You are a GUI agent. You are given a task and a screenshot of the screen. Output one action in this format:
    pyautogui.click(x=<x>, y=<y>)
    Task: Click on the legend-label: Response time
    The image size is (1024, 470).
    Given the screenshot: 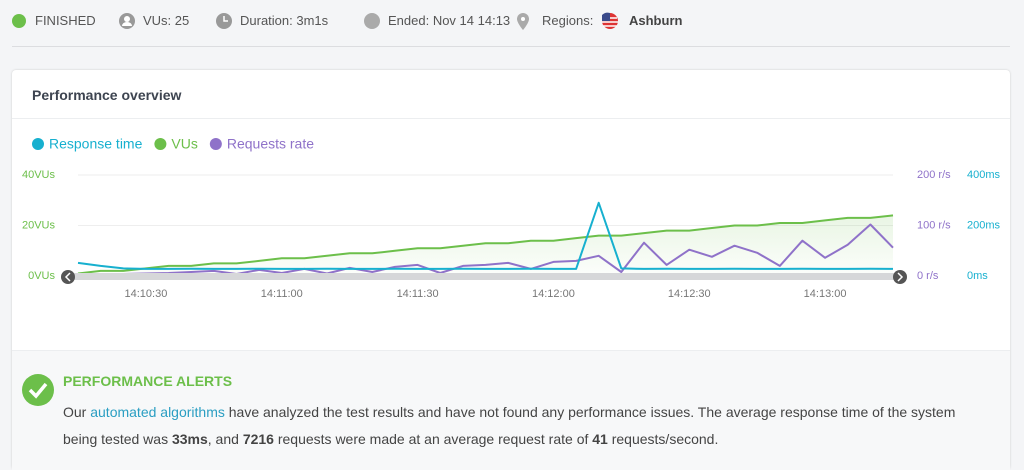 What is the action you would take?
    pyautogui.click(x=96, y=144)
    